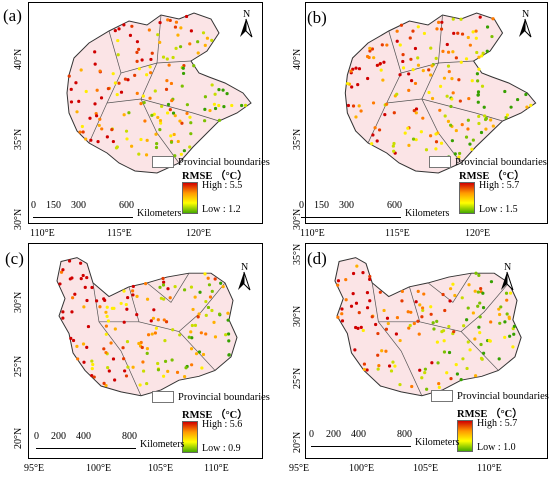 The image size is (550, 479). Describe the element at coordinates (126, 205) in the screenshot. I see `scale-tick: 600` at that location.